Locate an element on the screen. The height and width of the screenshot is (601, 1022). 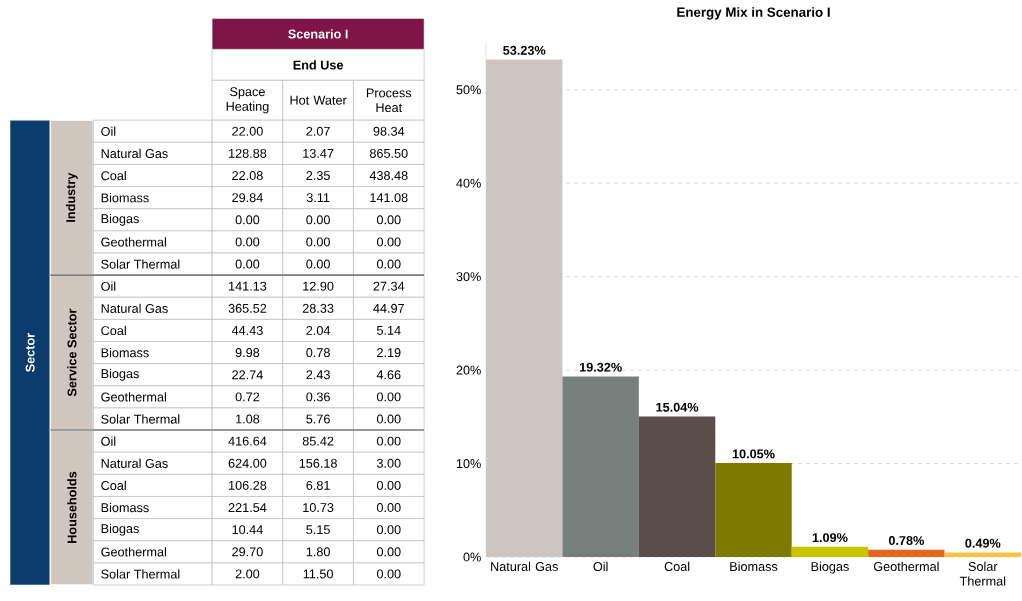
text: 3.11 is located at coordinates (318, 198).